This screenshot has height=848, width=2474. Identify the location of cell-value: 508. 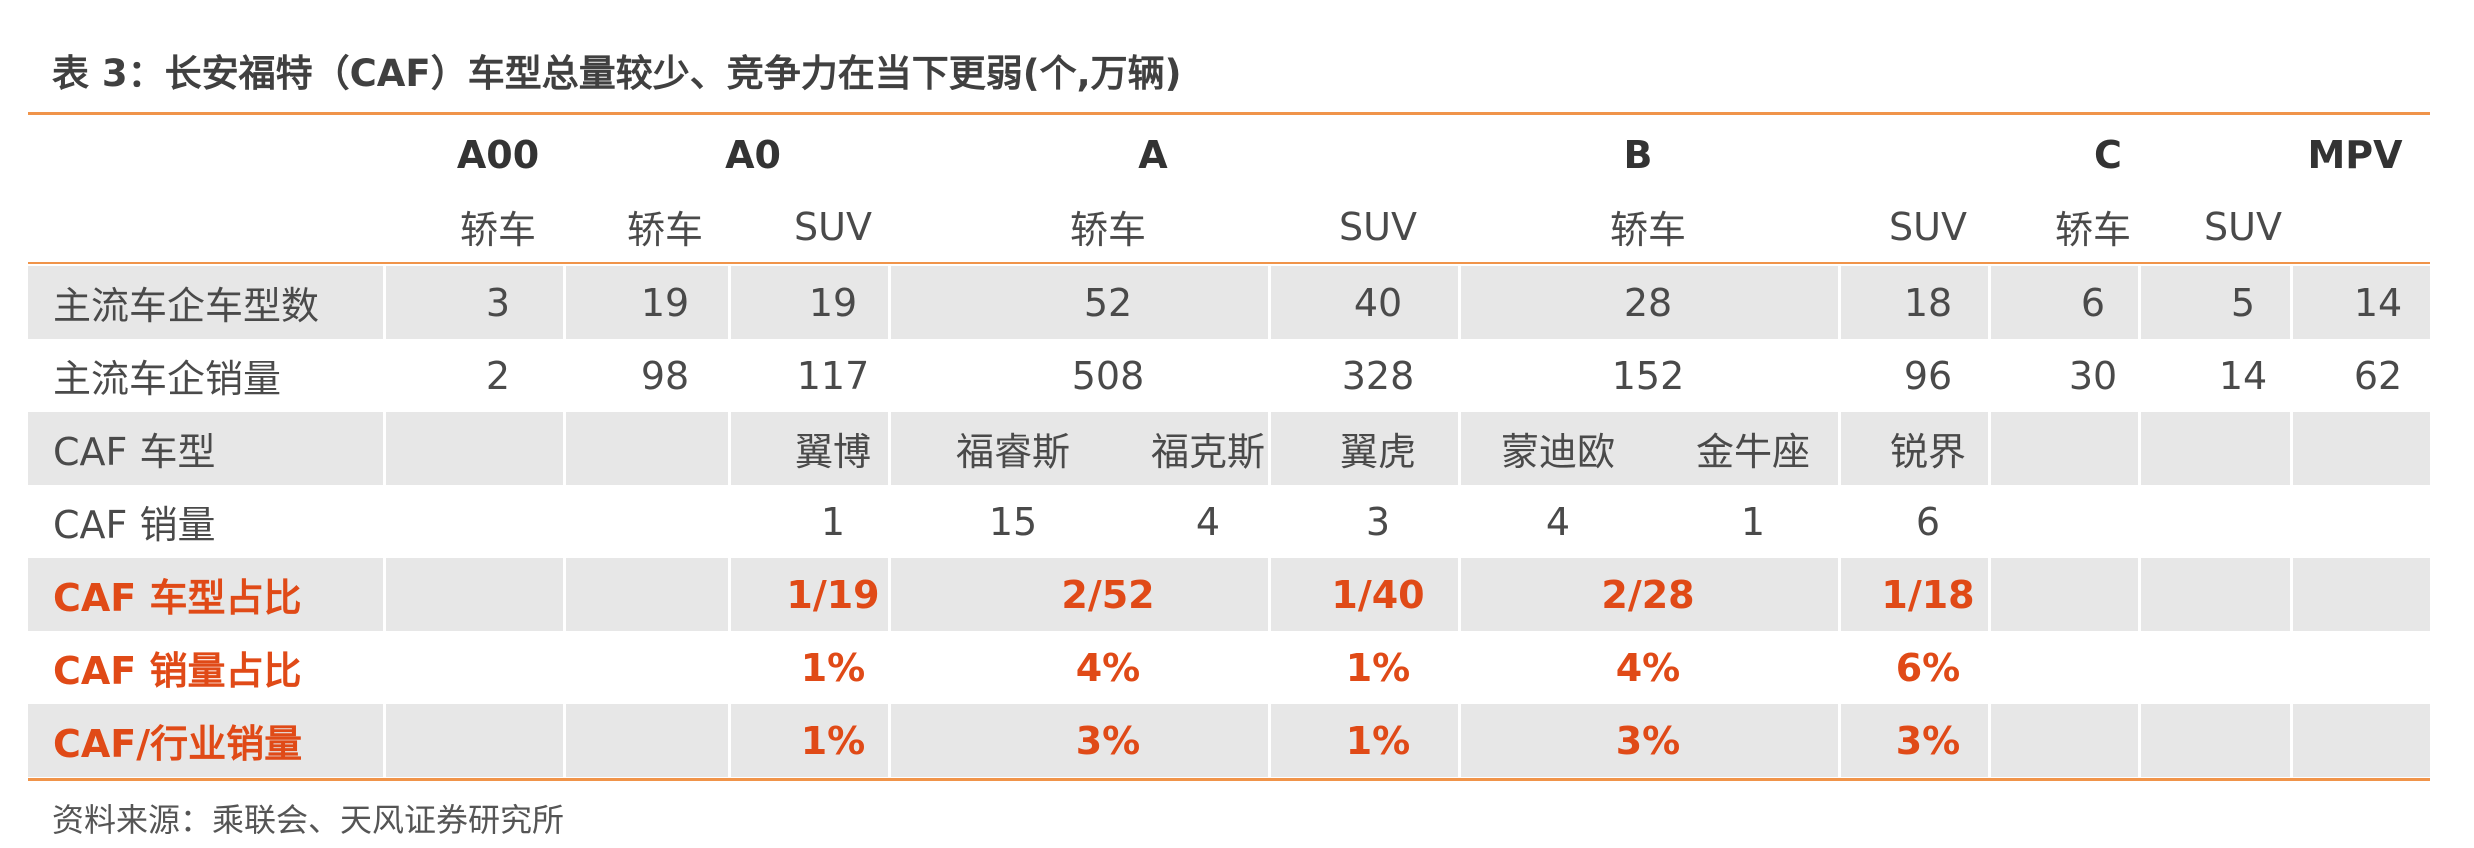
(1108, 375).